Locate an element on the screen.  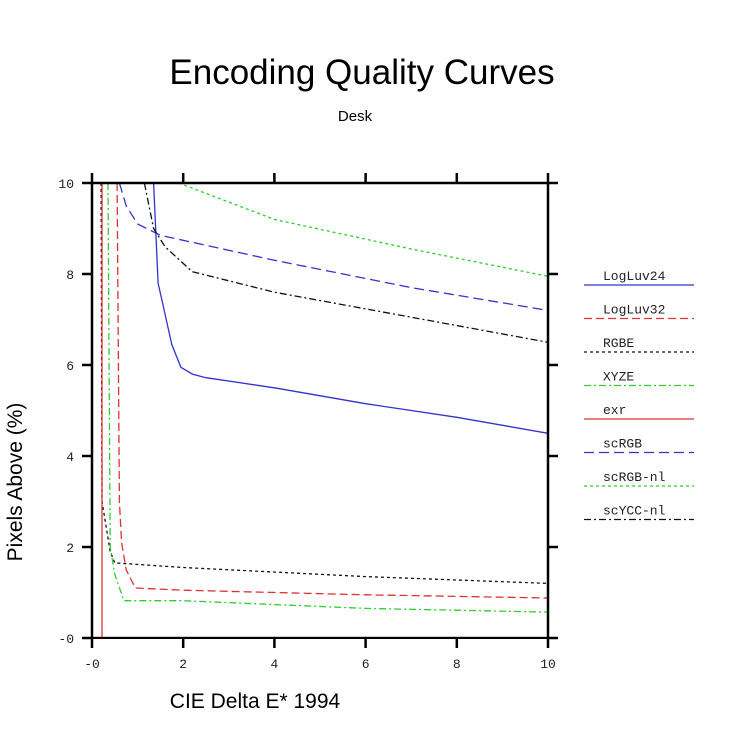
legend-label: scRGB is located at coordinates (622, 444).